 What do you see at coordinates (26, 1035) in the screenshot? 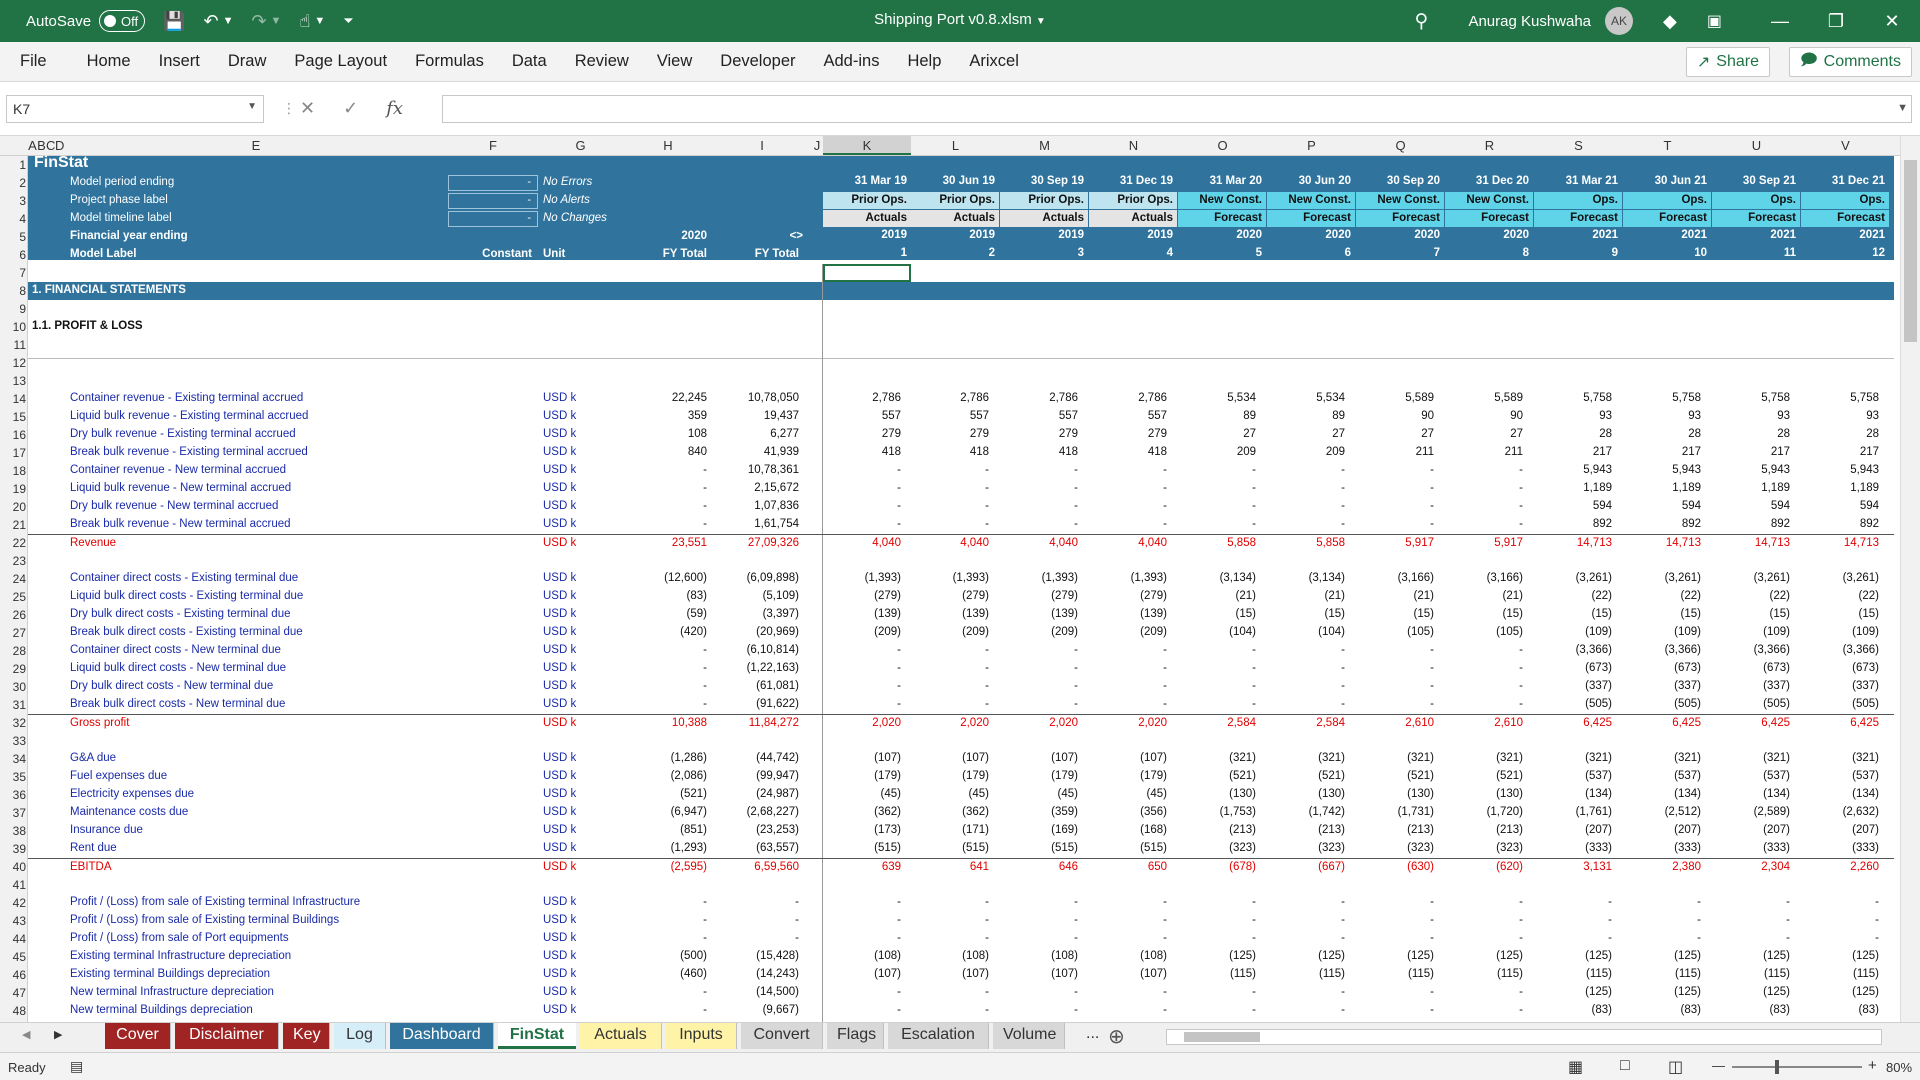
I see `prev-sheet-icon: ◀` at bounding box center [26, 1035].